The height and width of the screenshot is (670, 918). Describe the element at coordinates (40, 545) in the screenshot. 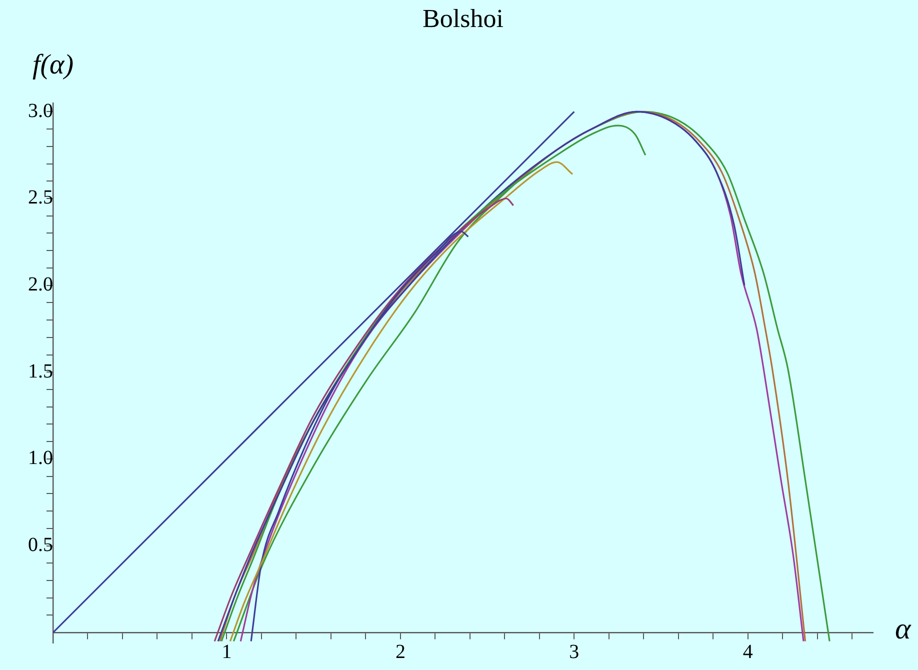

I see `y-tick-label: 0.5` at that location.